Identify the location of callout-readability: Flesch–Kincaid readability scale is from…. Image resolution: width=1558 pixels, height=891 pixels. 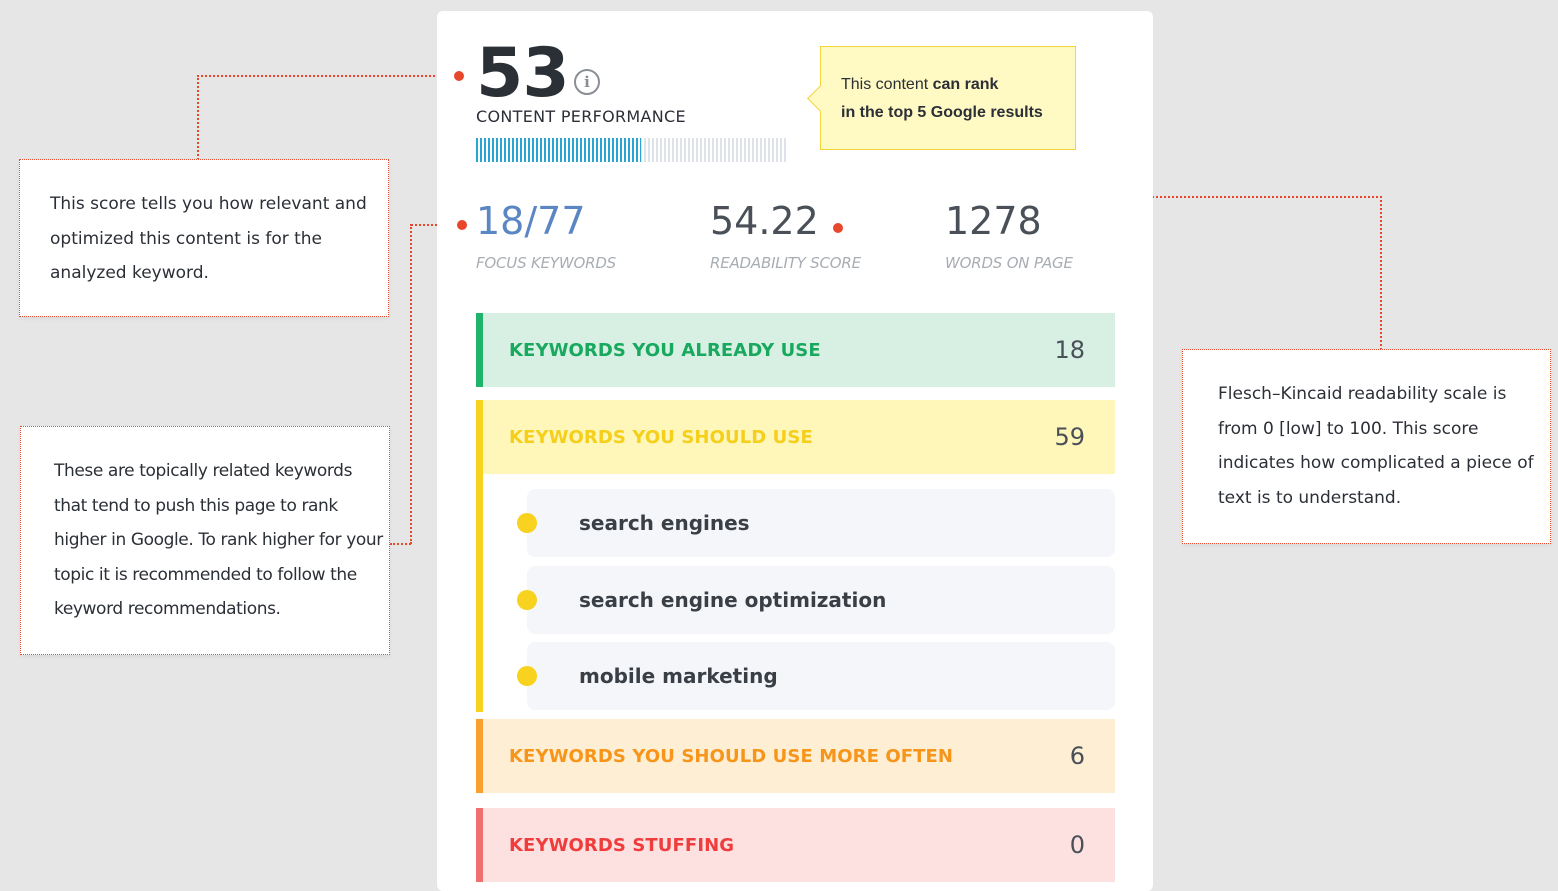
(1366, 446).